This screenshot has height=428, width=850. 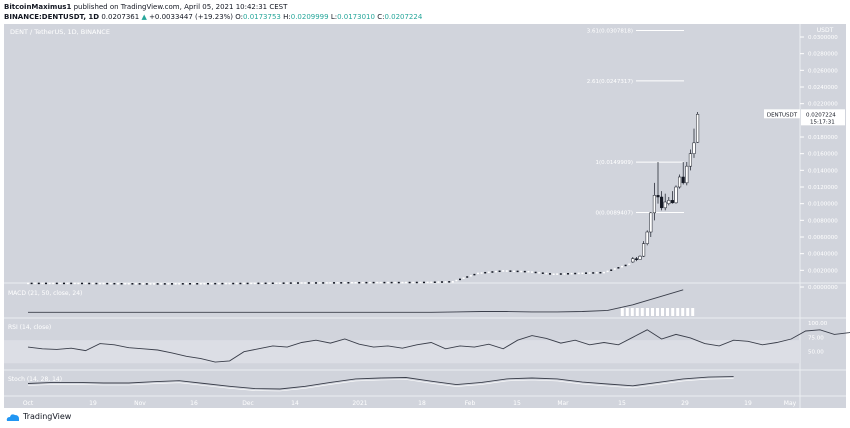 What do you see at coordinates (144, 17) in the screenshot?
I see `up-arrow-icon: ▲` at bounding box center [144, 17].